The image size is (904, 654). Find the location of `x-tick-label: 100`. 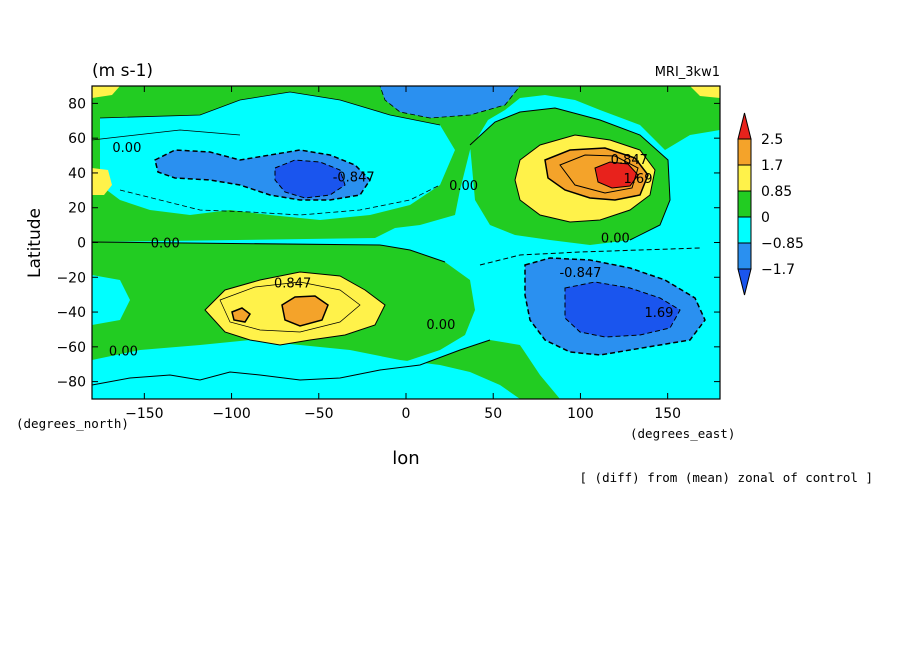

x-tick-label: 100 is located at coordinates (580, 414).